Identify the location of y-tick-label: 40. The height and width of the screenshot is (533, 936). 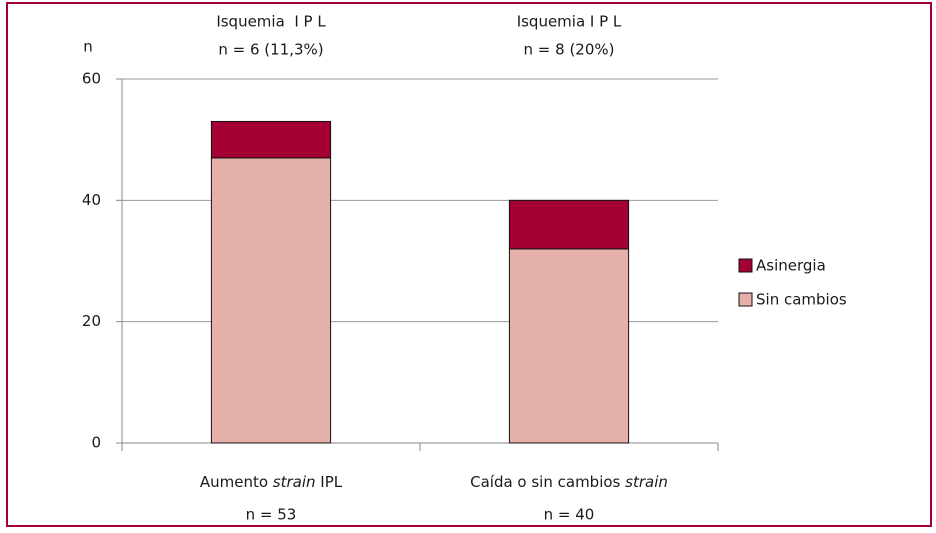
(91, 200).